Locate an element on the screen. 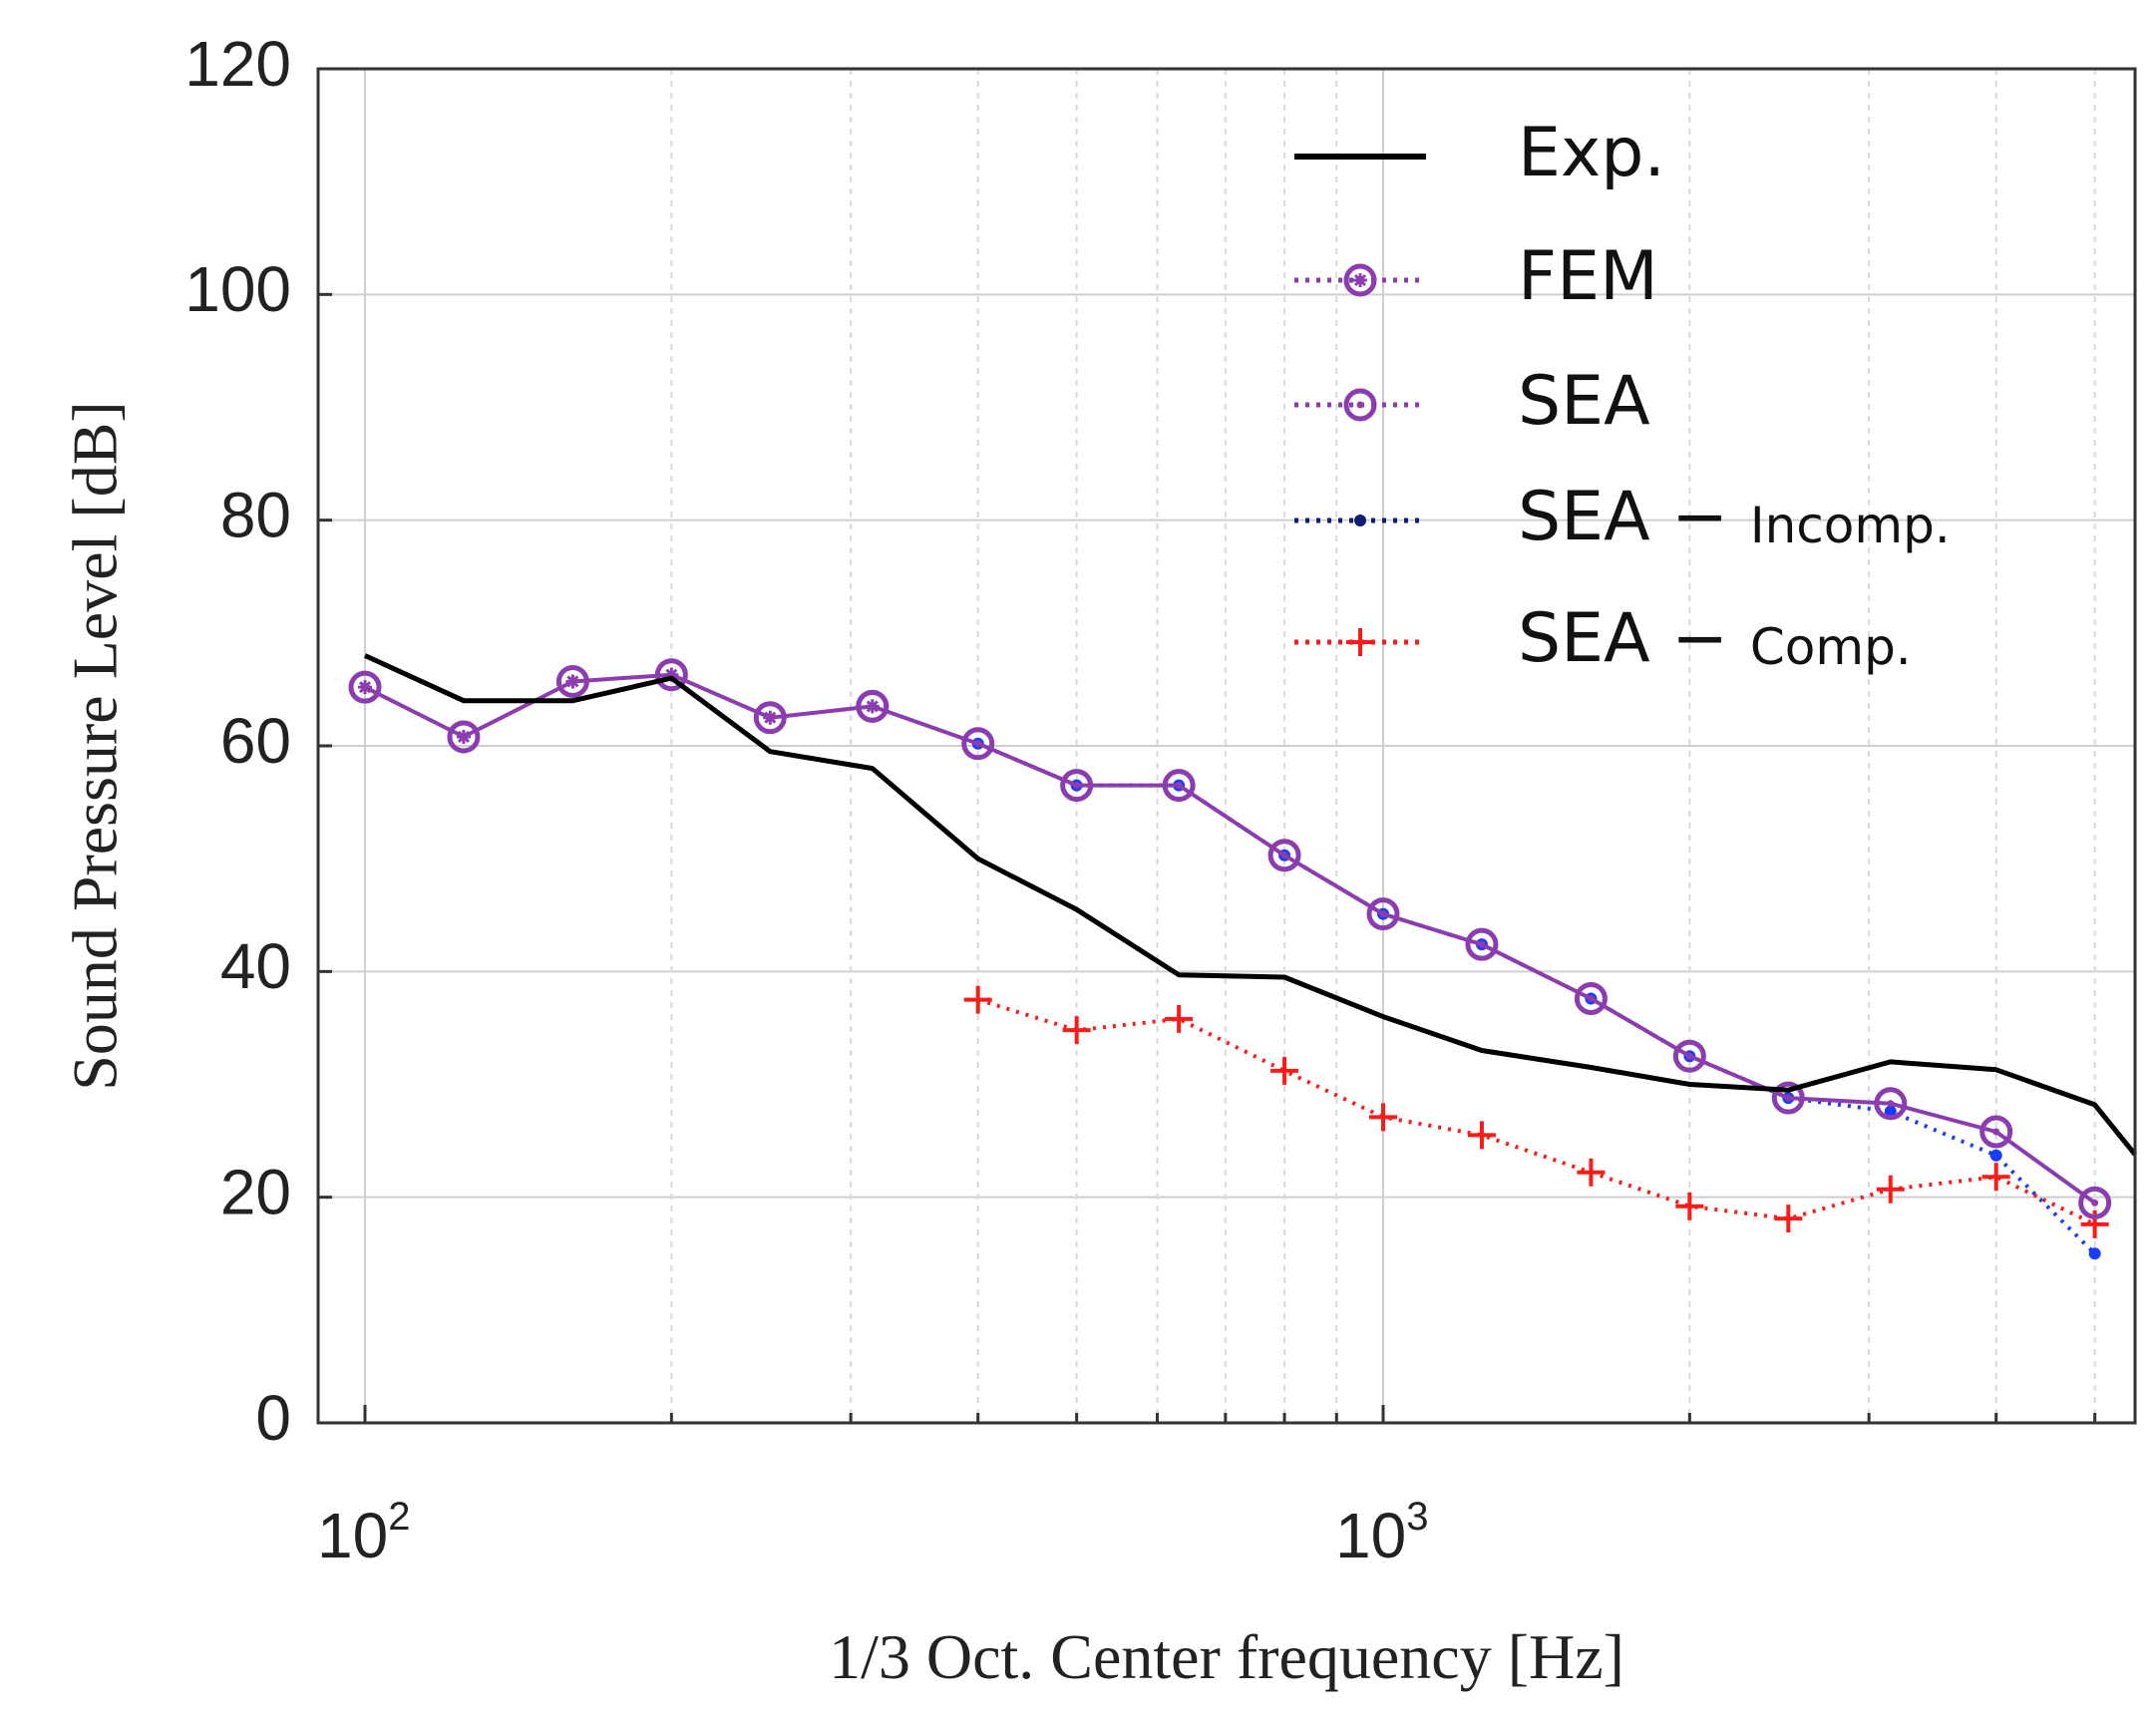 The image size is (2156, 1726). legend-label-main: FEM is located at coordinates (1588, 276).